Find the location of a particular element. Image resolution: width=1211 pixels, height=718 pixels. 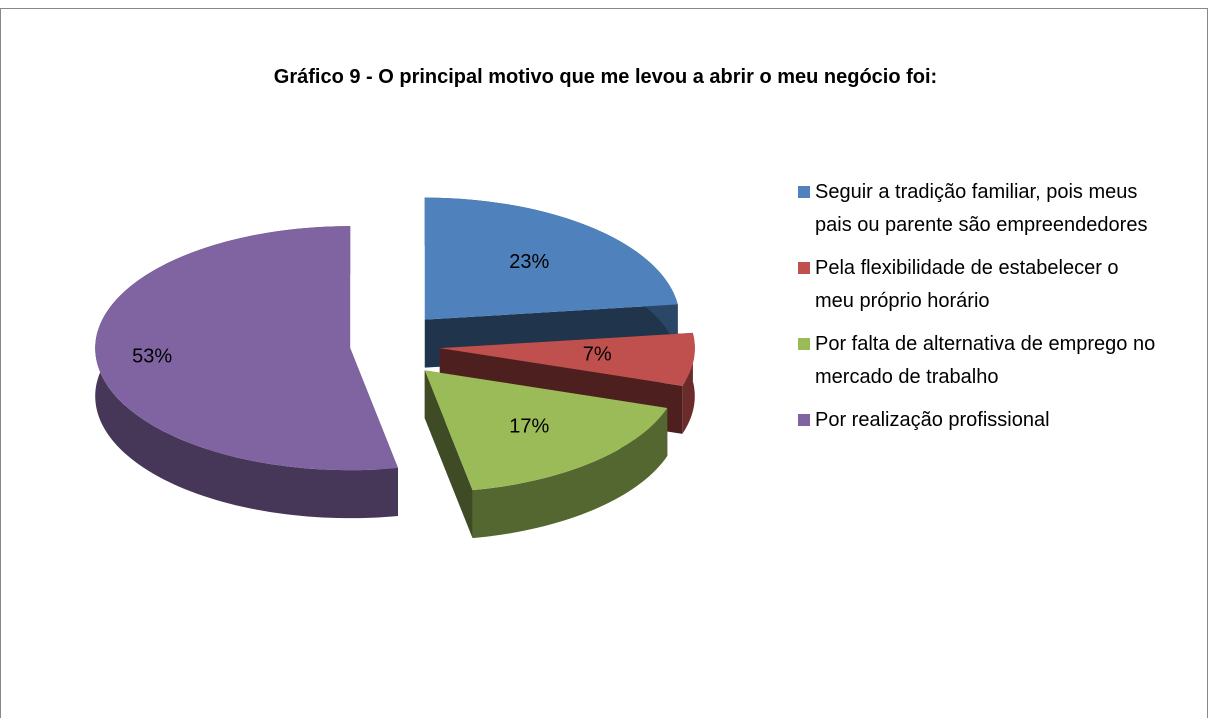

legend-item: Por realização profissional is located at coordinates (978, 420).